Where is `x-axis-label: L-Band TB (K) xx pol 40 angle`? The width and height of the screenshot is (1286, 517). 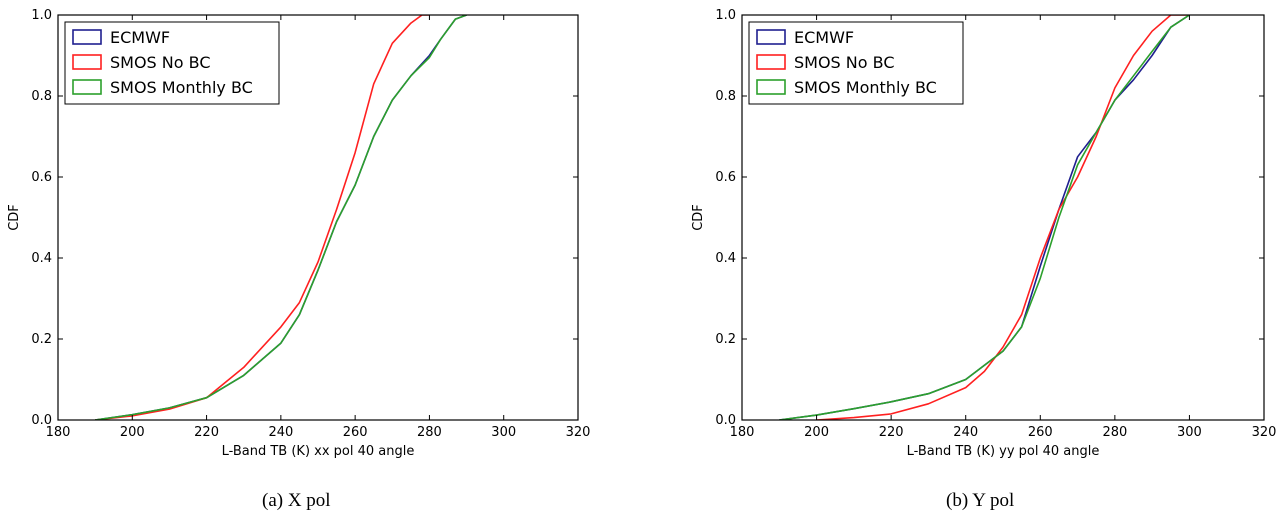 x-axis-label: L-Band TB (K) xx pol 40 angle is located at coordinates (318, 451).